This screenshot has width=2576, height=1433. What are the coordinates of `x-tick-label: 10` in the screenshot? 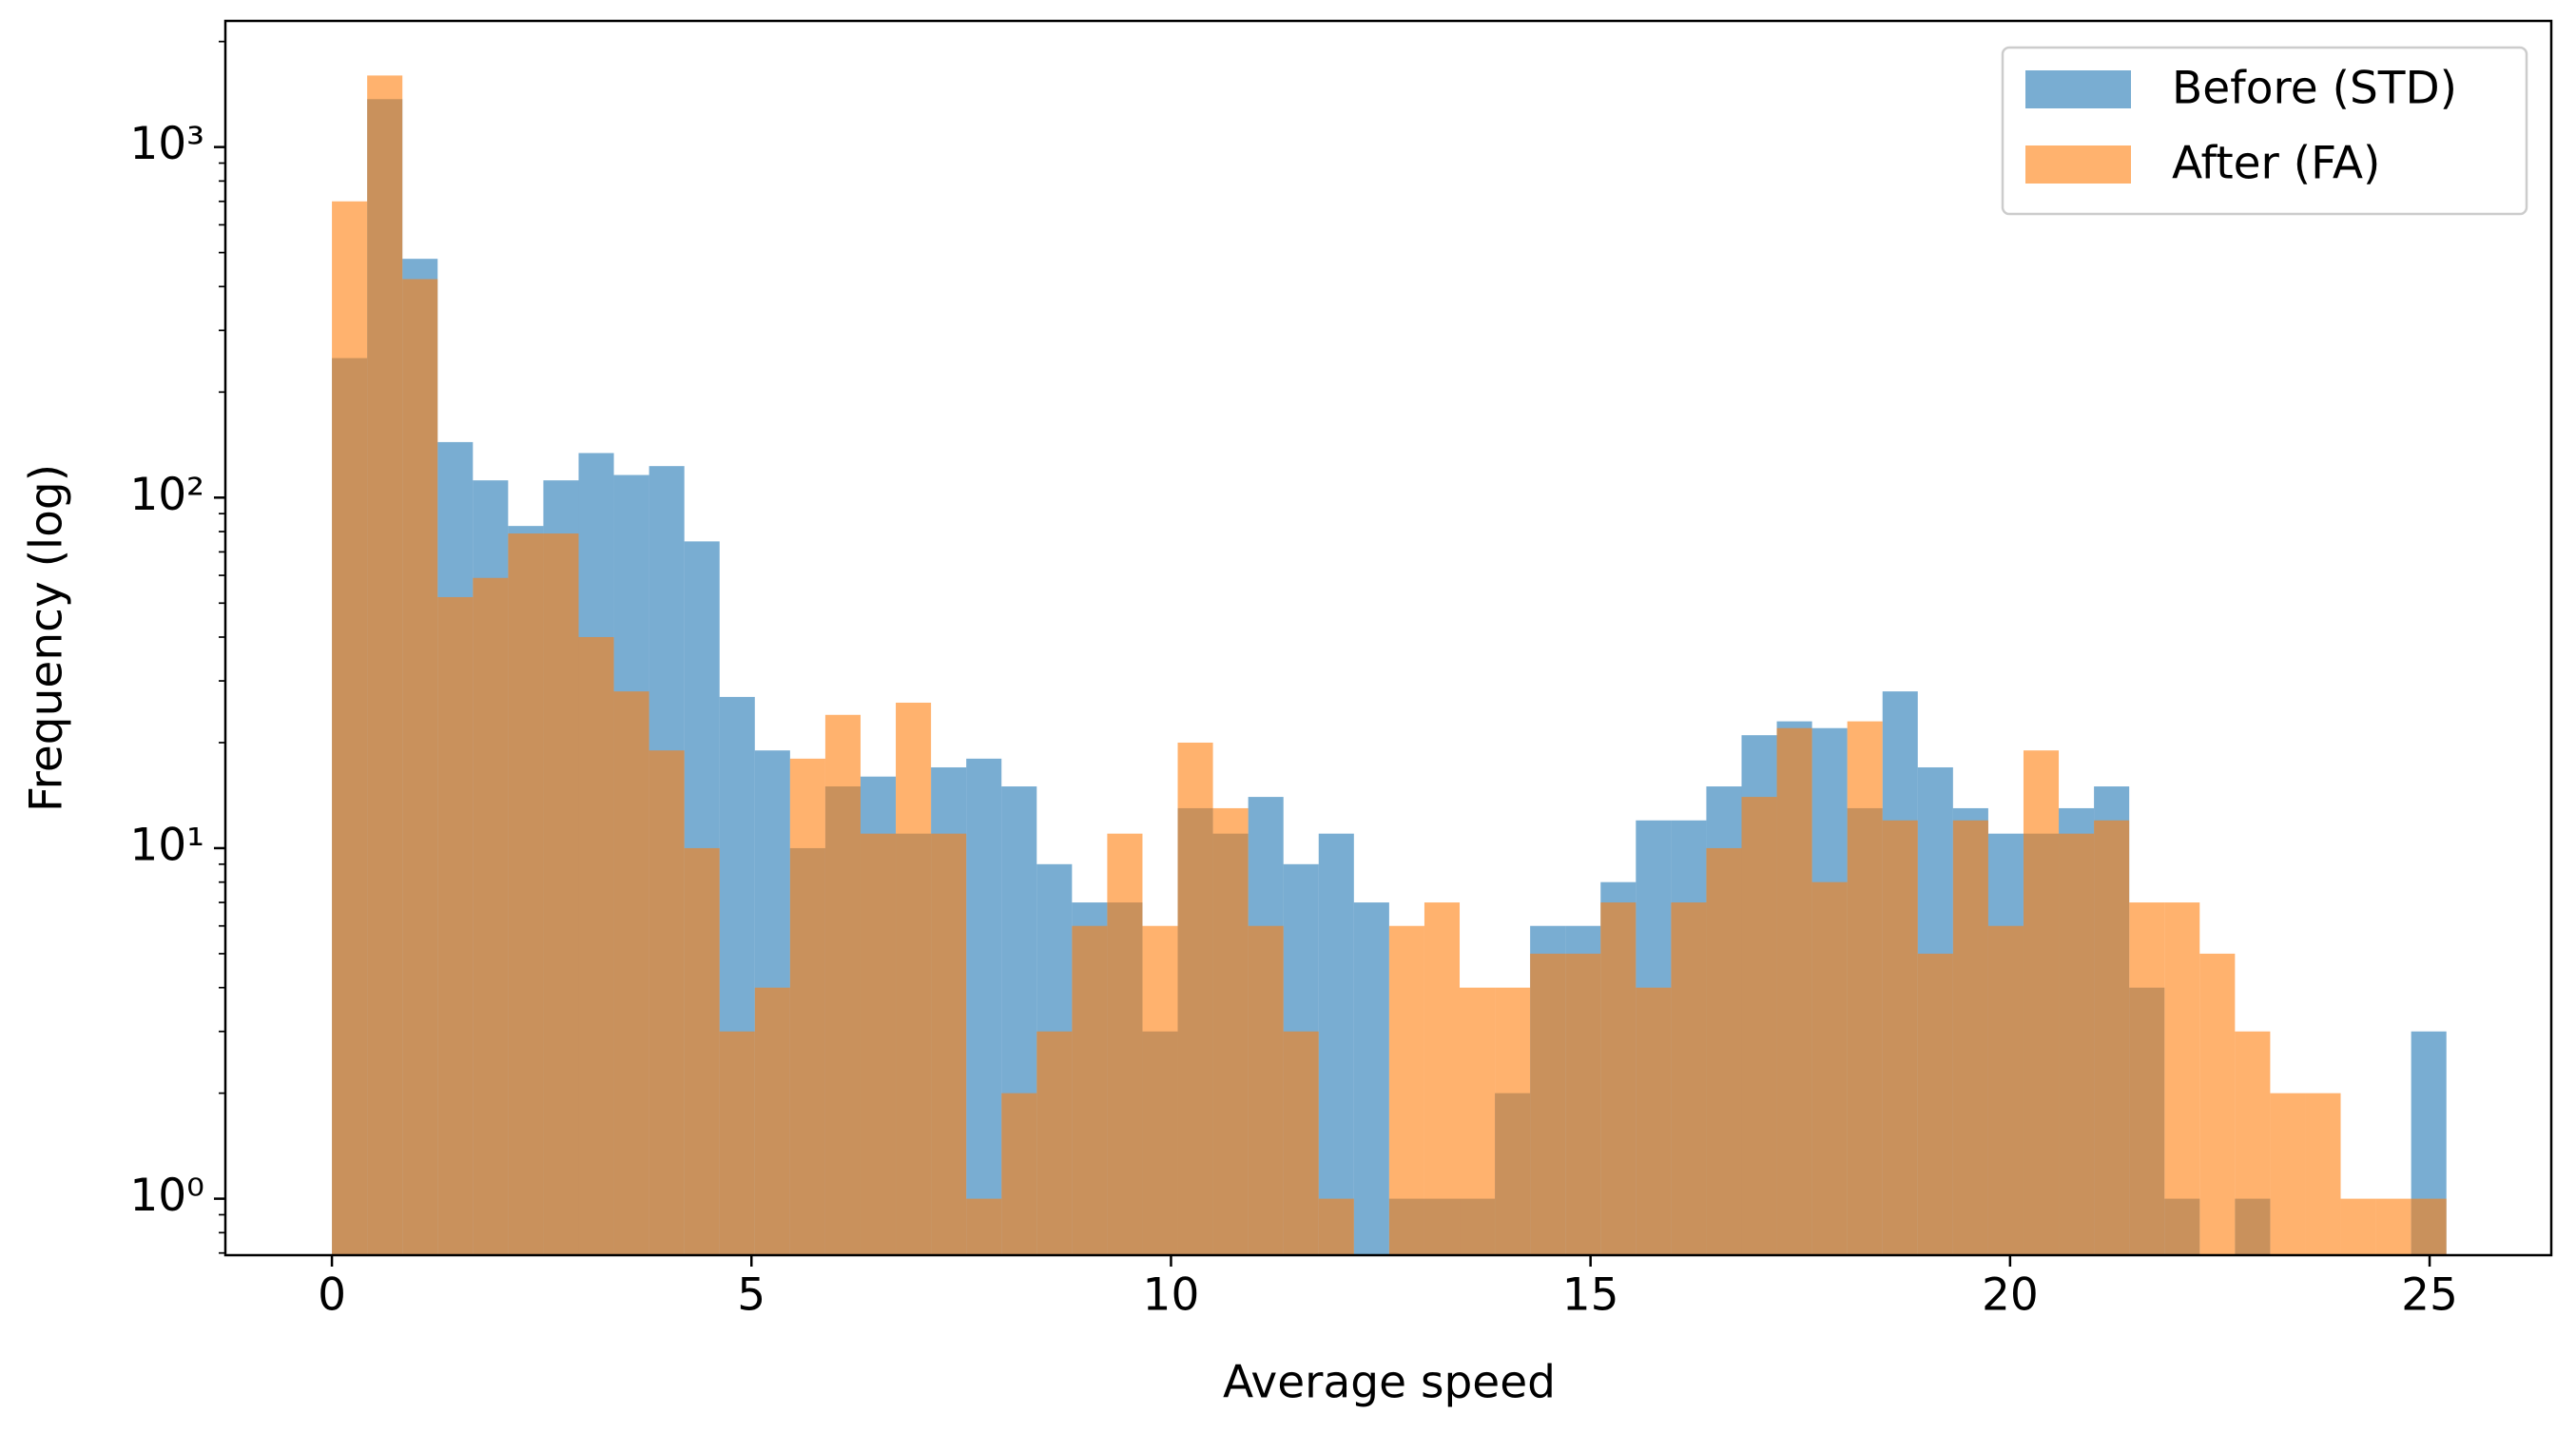 It's located at (1171, 1295).